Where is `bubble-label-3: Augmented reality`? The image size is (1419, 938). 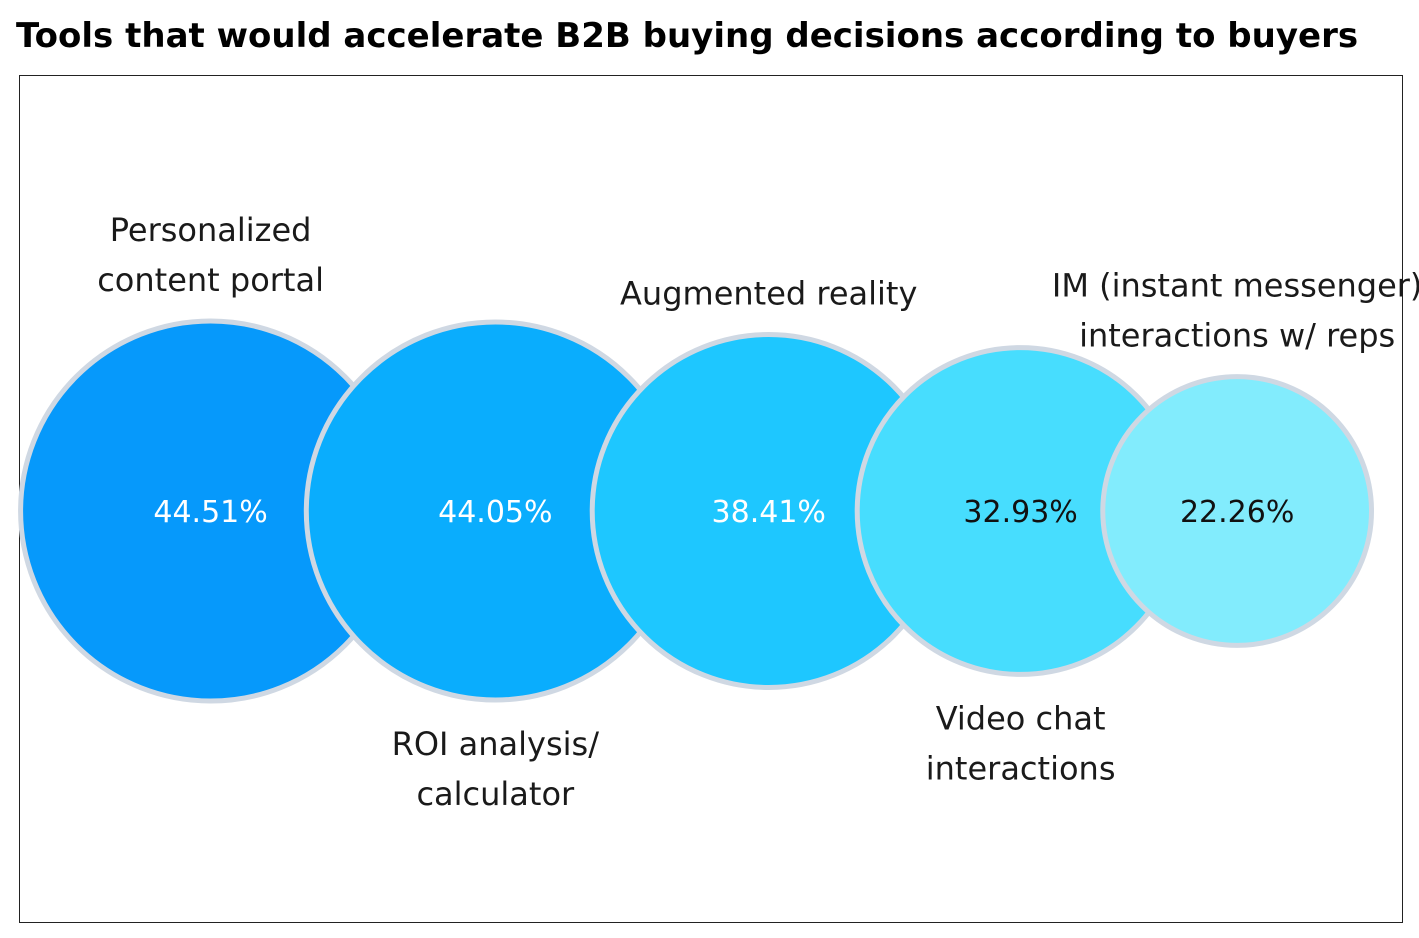
bubble-label-3: Augmented reality is located at coordinates (768, 293).